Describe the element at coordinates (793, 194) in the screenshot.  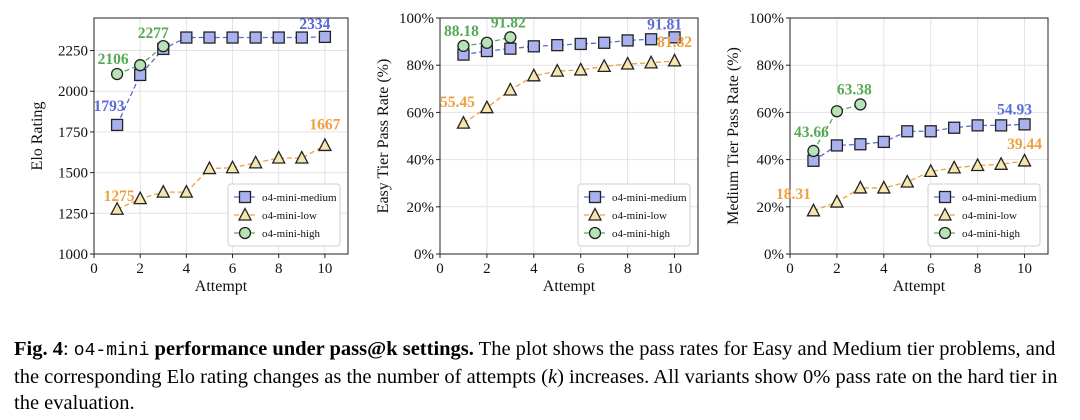
I see `data-label: 18.31` at that location.